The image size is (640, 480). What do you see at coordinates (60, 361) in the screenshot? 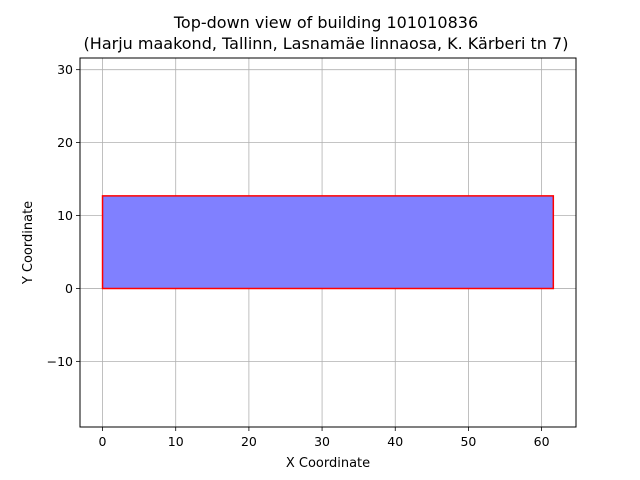
I see `y-tick-label: −10` at bounding box center [60, 361].